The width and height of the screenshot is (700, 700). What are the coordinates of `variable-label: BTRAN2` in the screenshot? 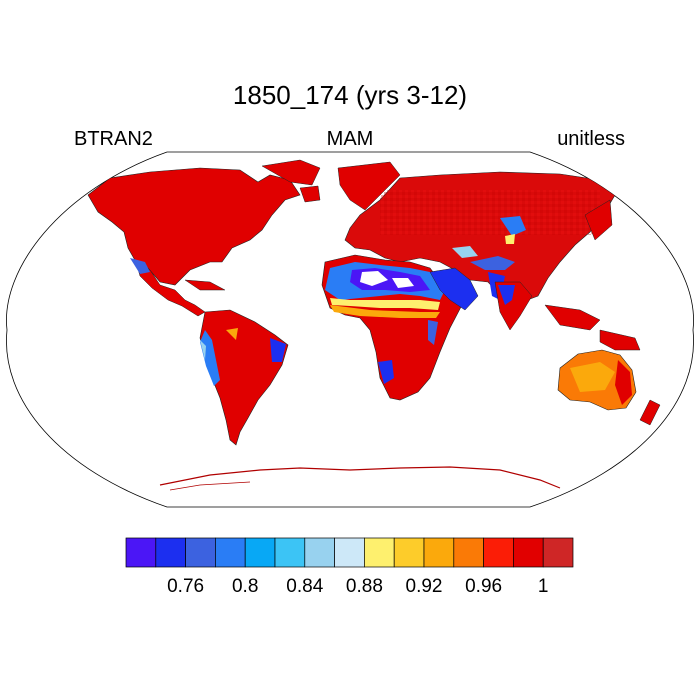 It's located at (113, 139).